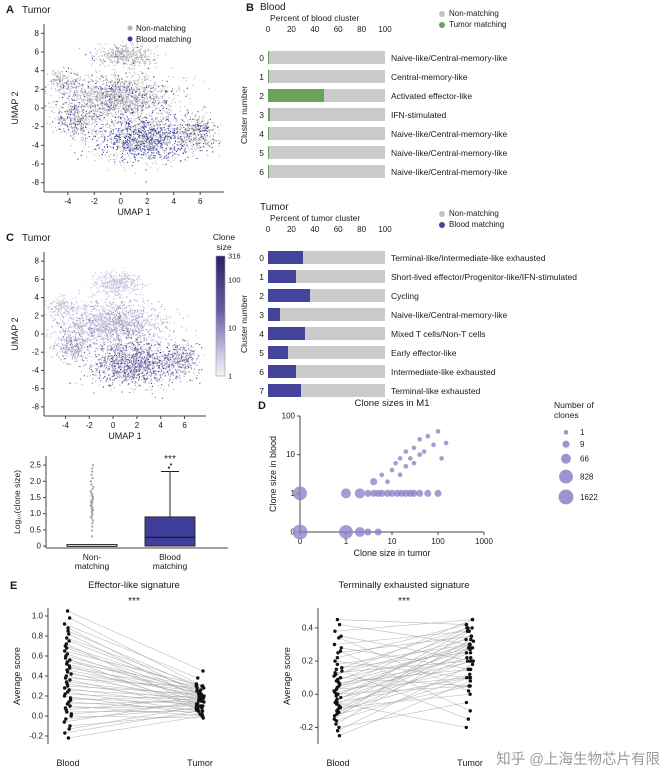  Describe the element at coordinates (454, 57) in the screenshot. I see `bar-row: 0 Naive-like/Central-memory-like` at that location.